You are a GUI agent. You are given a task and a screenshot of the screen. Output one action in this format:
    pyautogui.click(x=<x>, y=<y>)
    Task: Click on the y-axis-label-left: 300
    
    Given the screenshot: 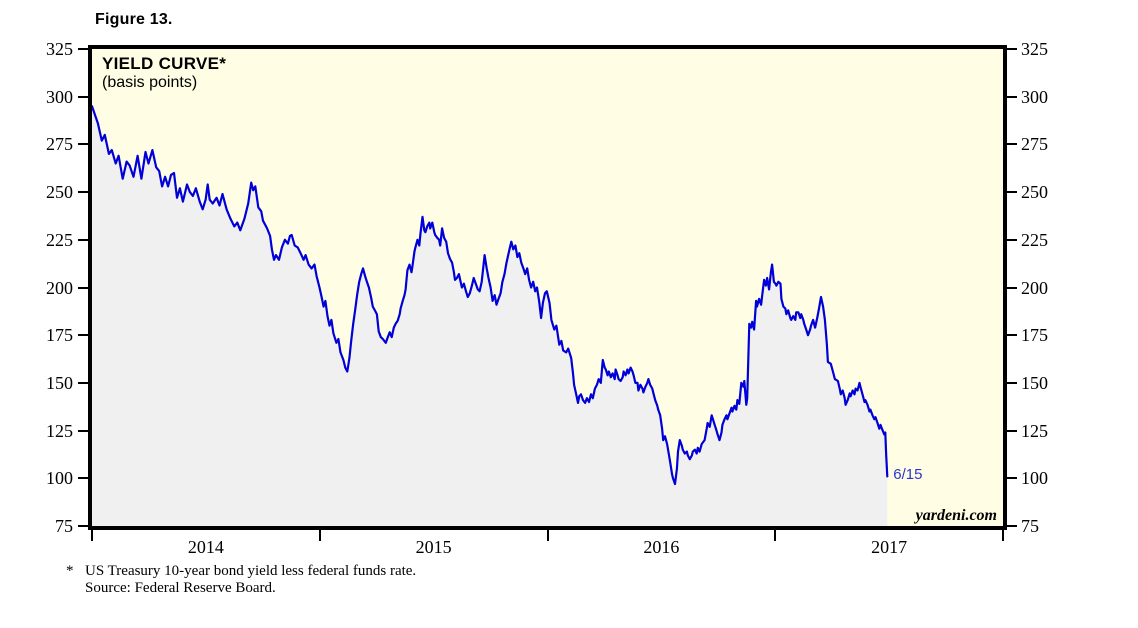 What is the action you would take?
    pyautogui.click(x=59, y=96)
    